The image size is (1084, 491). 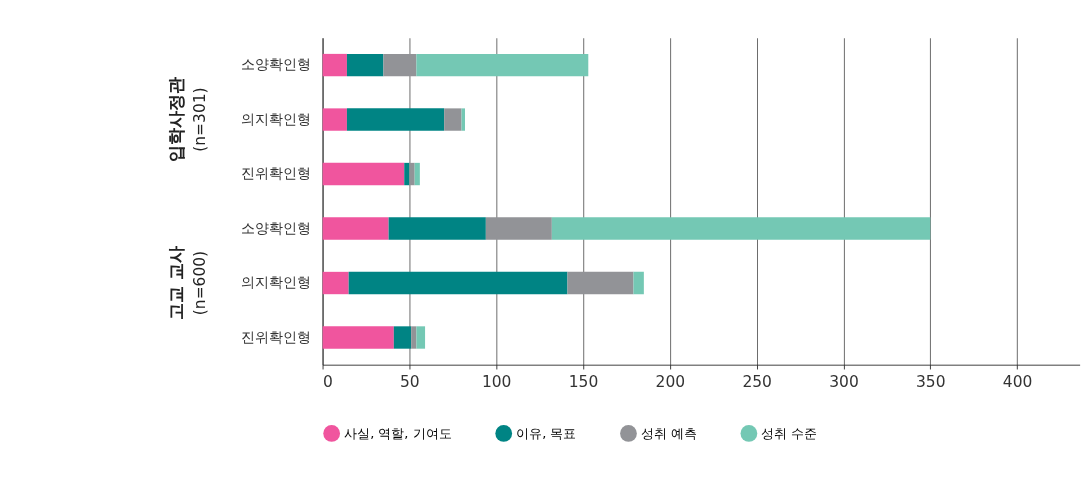 I want to click on legend-label: 이유, 목표, so click(x=546, y=433).